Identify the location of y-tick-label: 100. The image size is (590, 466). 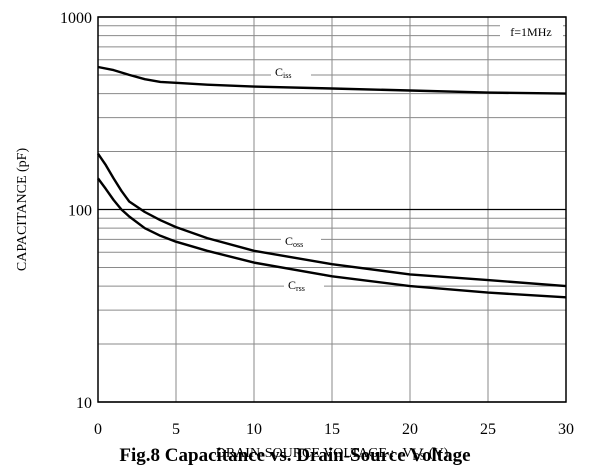
(80, 211).